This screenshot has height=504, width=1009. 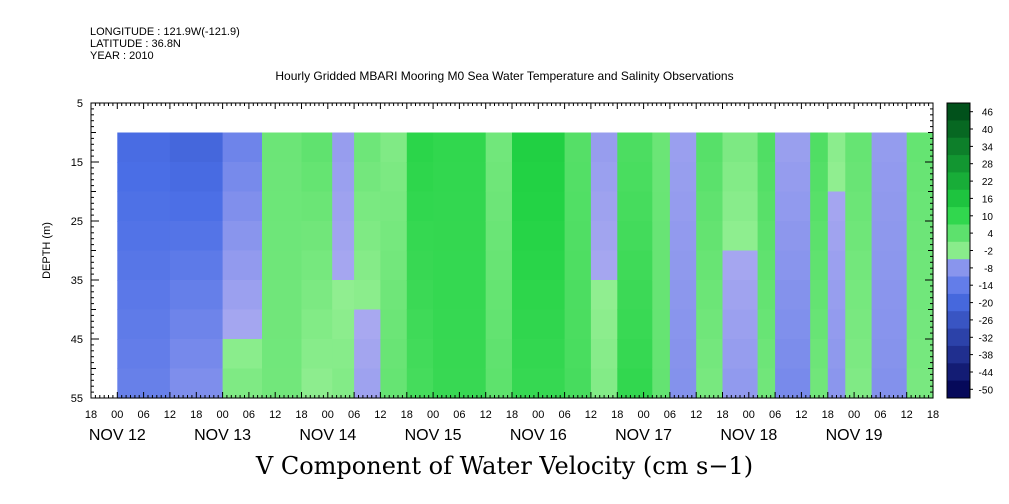 I want to click on colorbar-label: -44, so click(x=986, y=373).